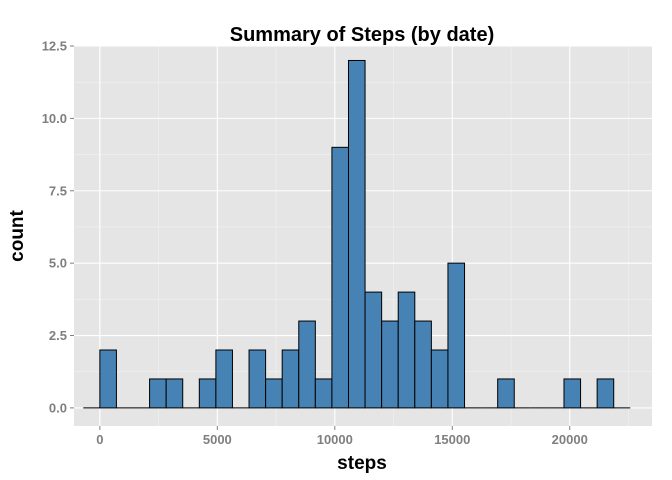 This screenshot has width=672, height=480. Describe the element at coordinates (54, 46) in the screenshot. I see `y-tick-label: 12.5` at that location.